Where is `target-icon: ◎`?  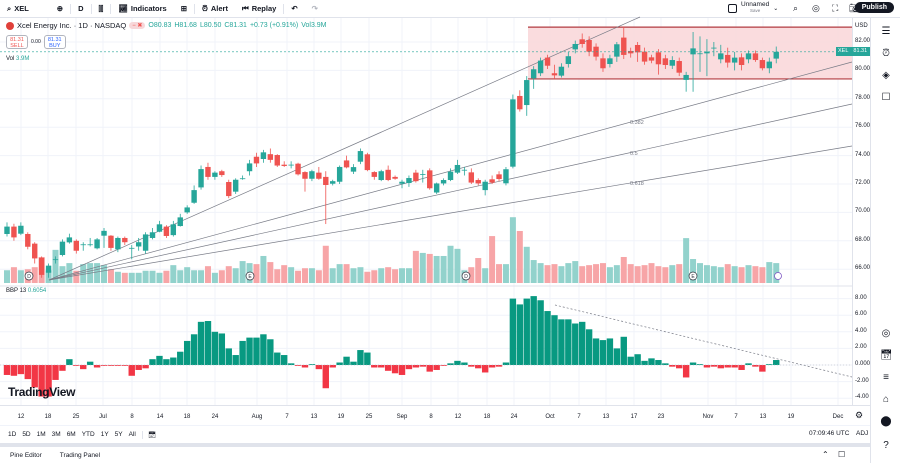 target-icon: ◎ is located at coordinates (886, 333).